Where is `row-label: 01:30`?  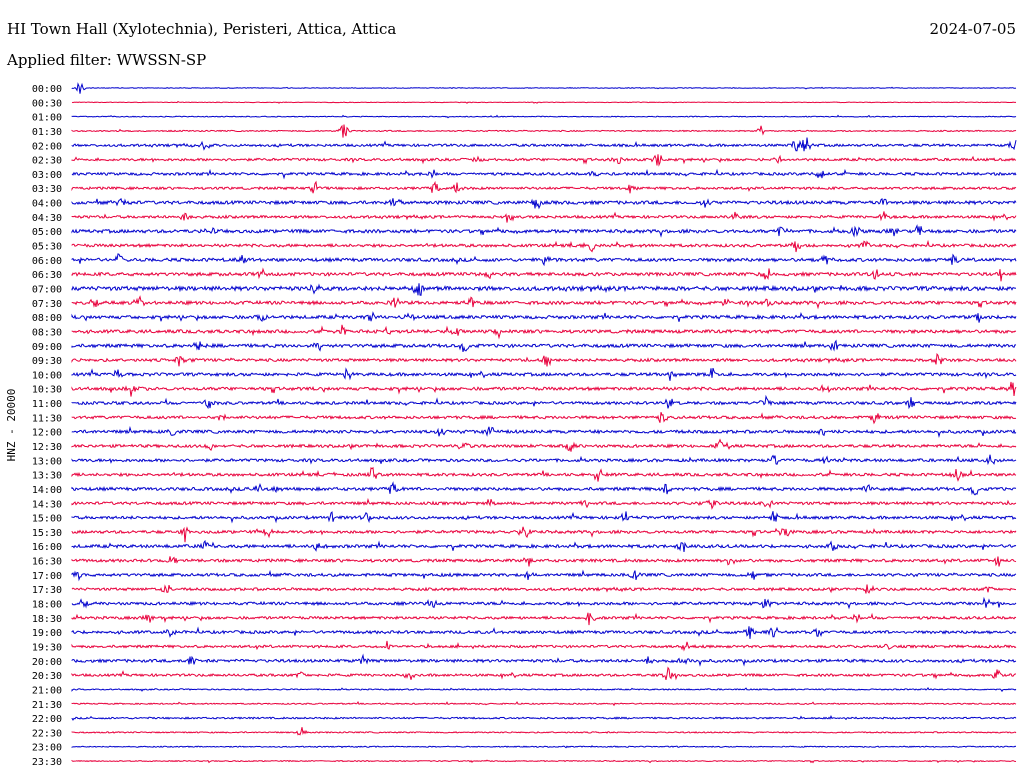 row-label: 01:30 is located at coordinates (47, 132).